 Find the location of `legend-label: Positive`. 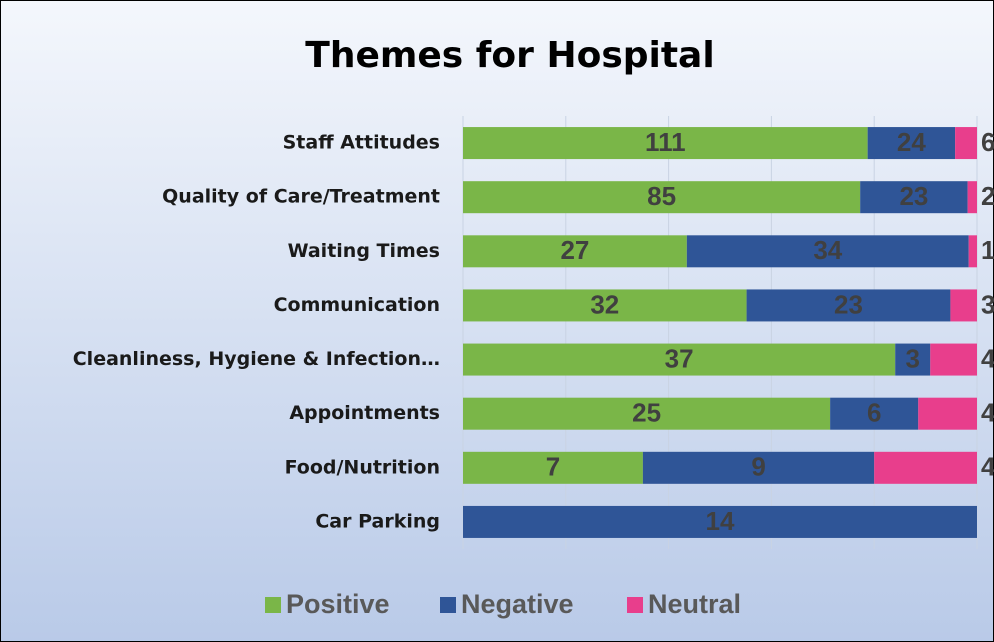

legend-label: Positive is located at coordinates (338, 604).